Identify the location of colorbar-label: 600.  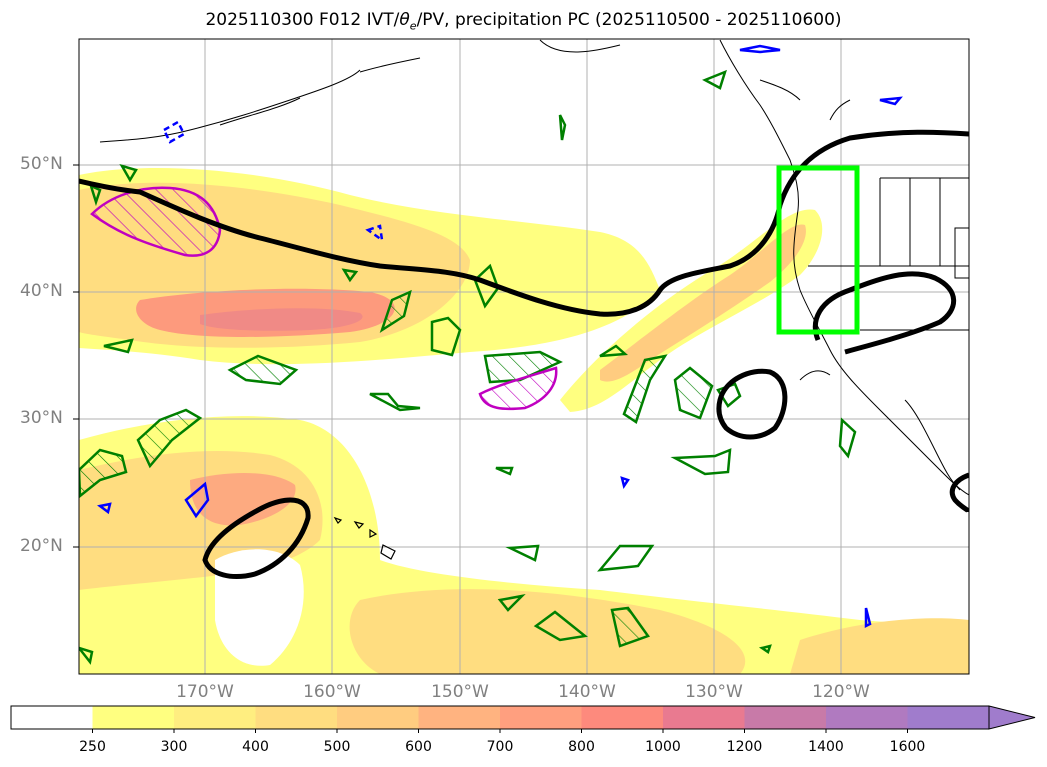
(418, 747).